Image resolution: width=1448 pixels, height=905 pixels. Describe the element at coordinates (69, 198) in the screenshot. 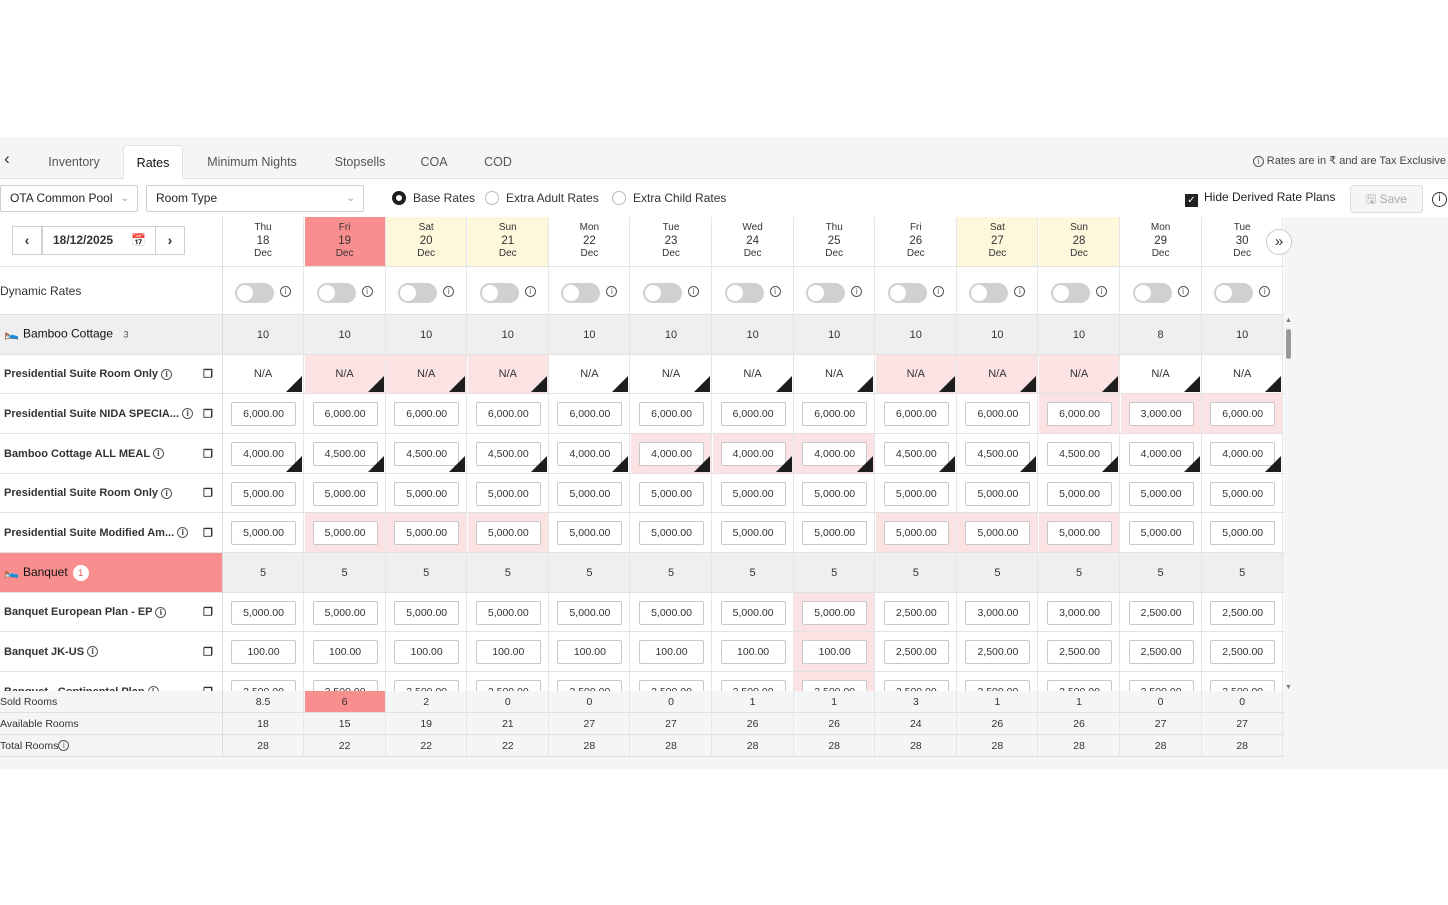

I see `pool-select: OTA Common Pool ⌄` at that location.